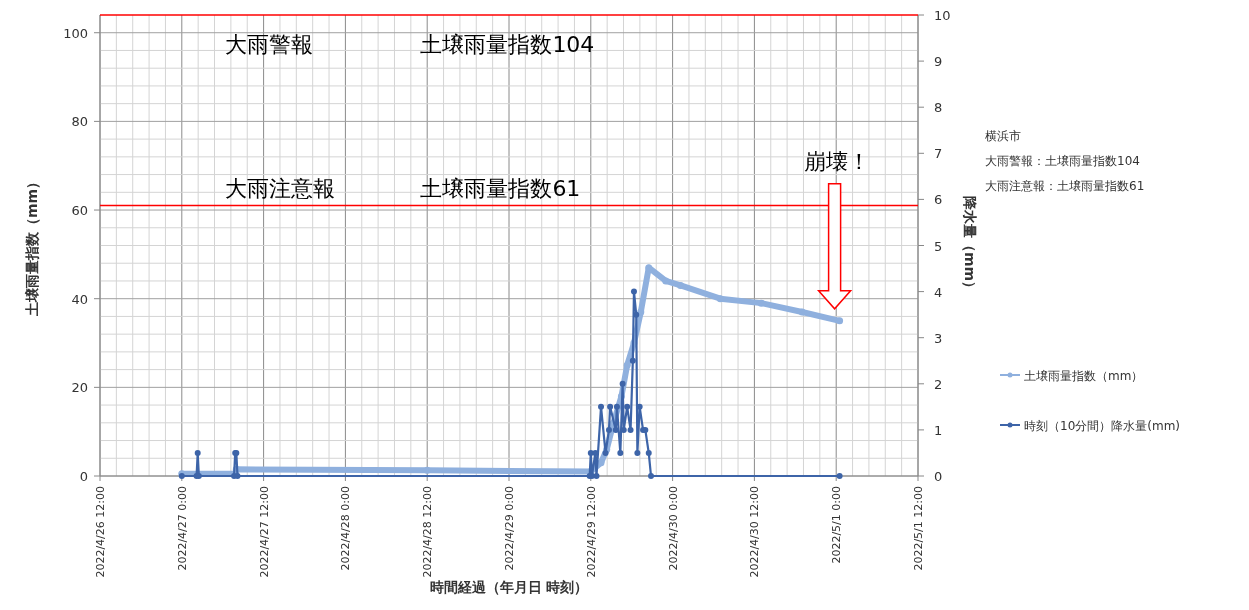 Image resolution: width=1249 pixels, height=610 pixels. Describe the element at coordinates (938, 292) in the screenshot. I see `y2-tick-label: 4` at that location.